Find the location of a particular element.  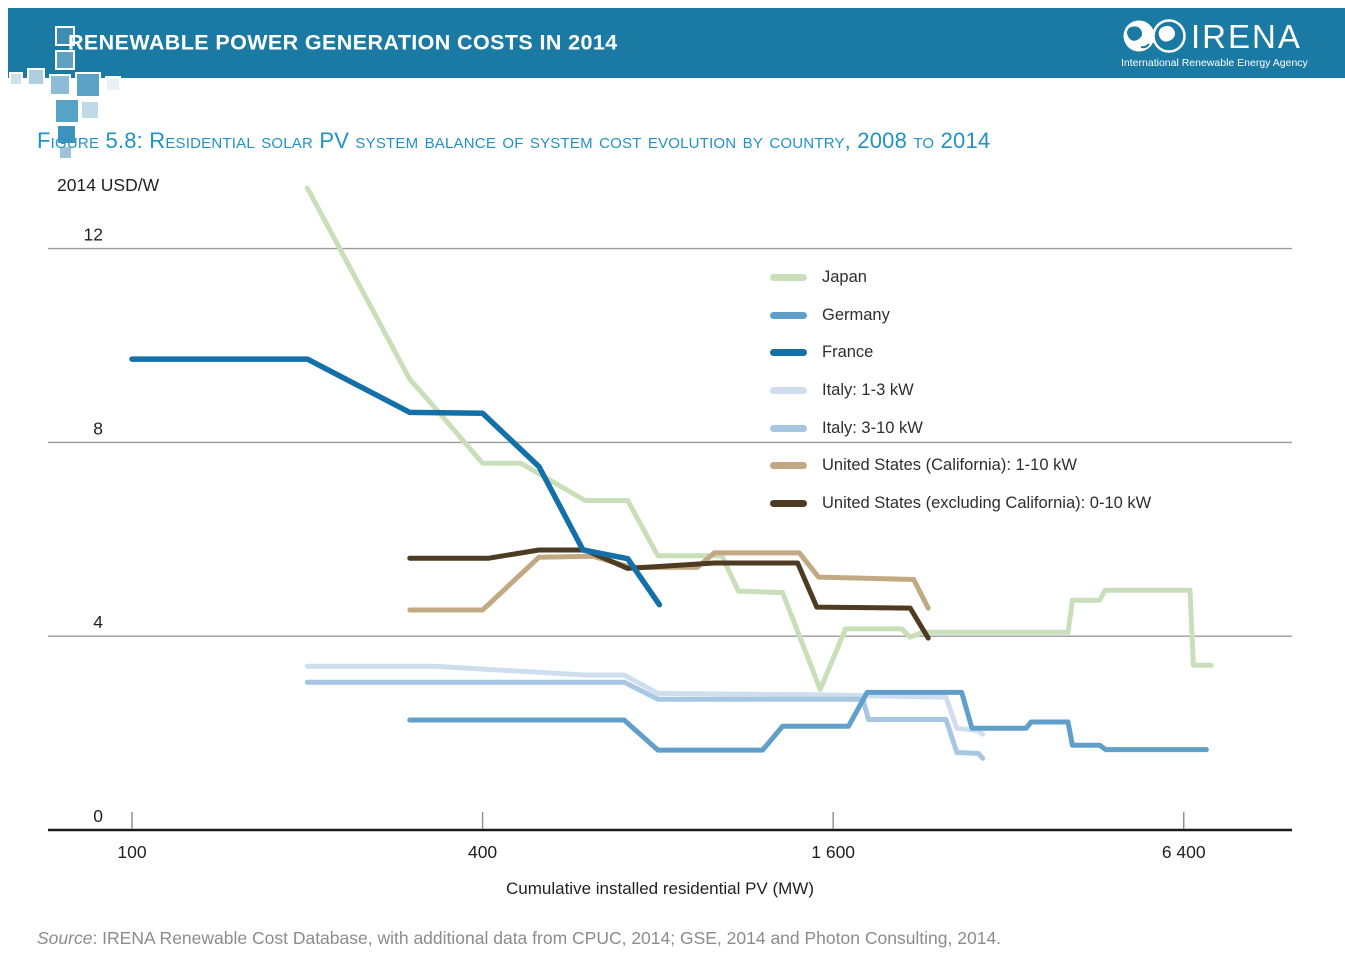

legend-label: France is located at coordinates (848, 352).